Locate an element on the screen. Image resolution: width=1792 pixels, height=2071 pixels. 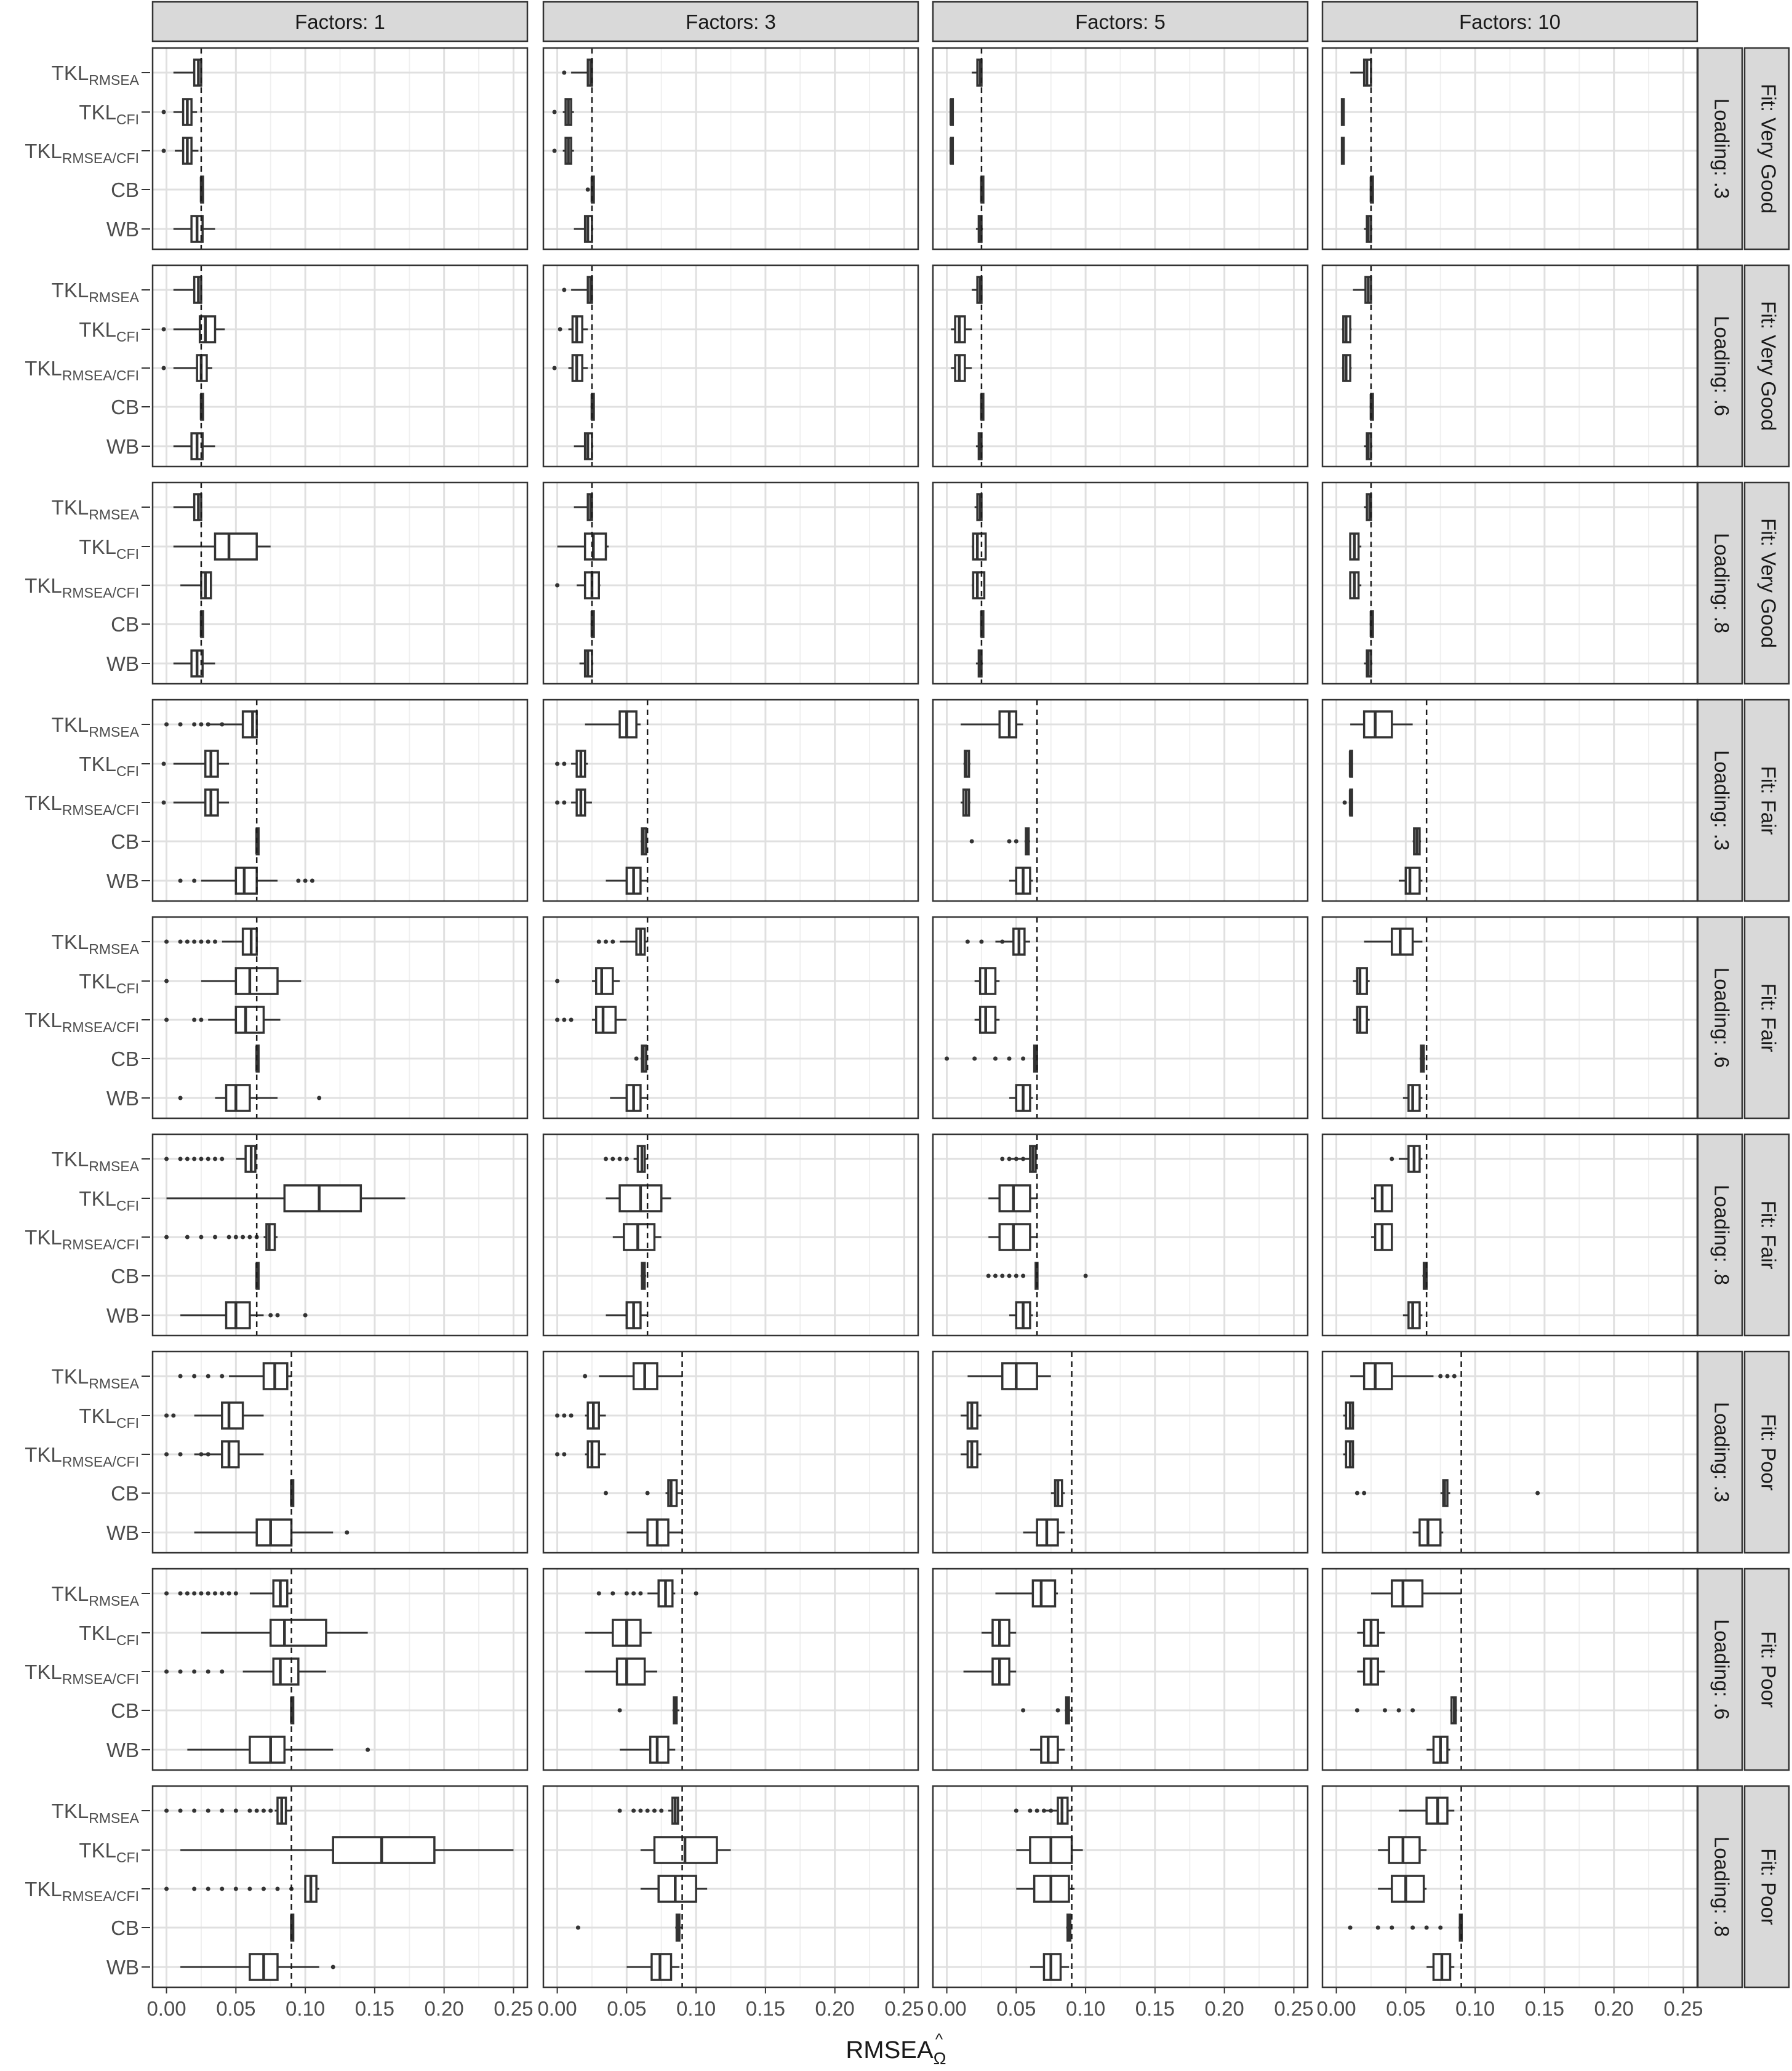
x-tick-label: 0.15 is located at coordinates (1544, 2008).